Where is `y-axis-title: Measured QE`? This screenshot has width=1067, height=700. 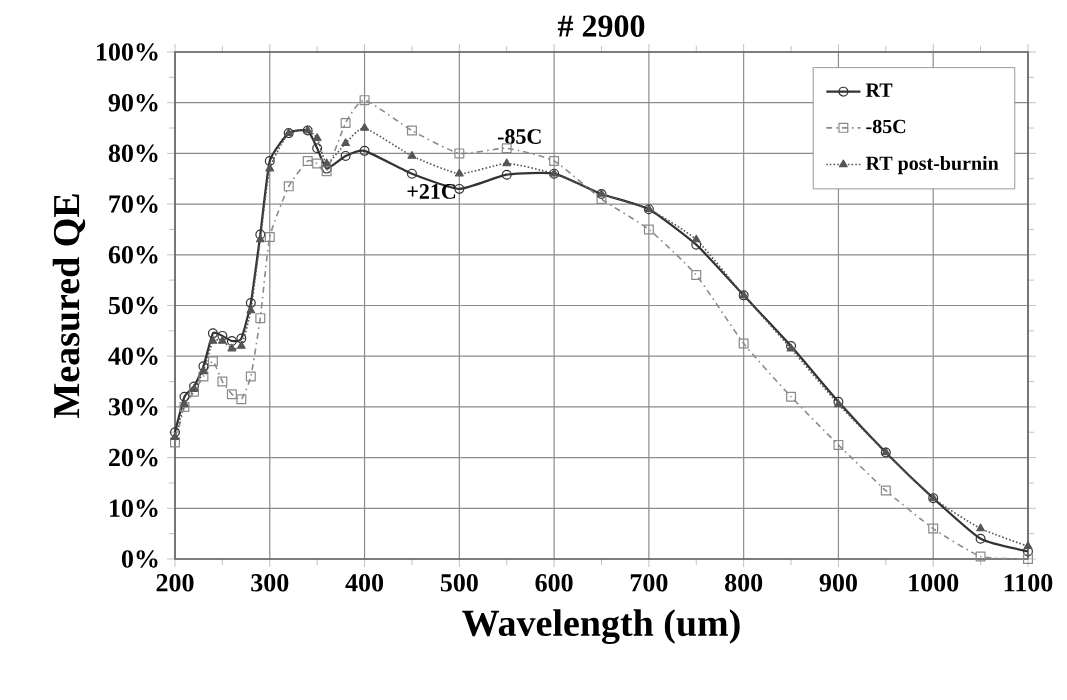 y-axis-title: Measured QE is located at coordinates (69, 306).